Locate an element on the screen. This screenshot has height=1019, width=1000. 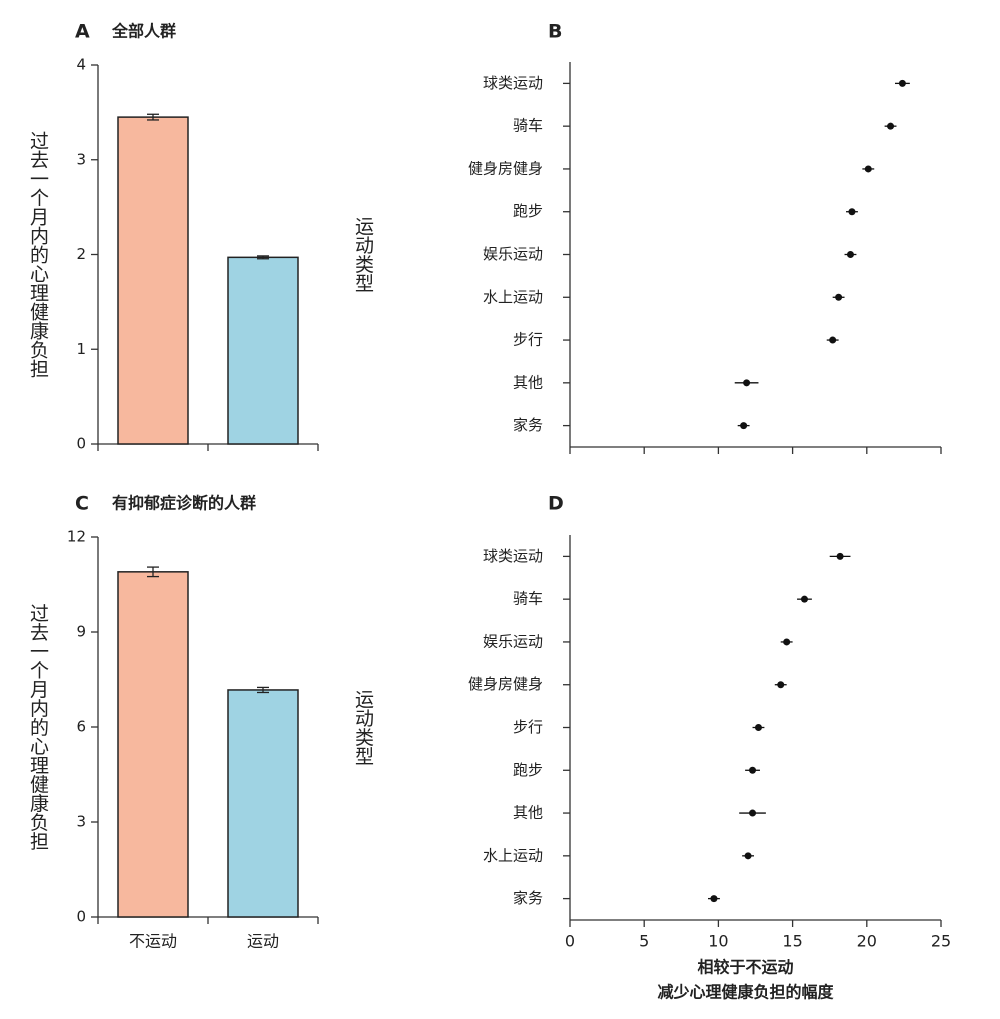
x-tick-label: 25 is located at coordinates (941, 941).